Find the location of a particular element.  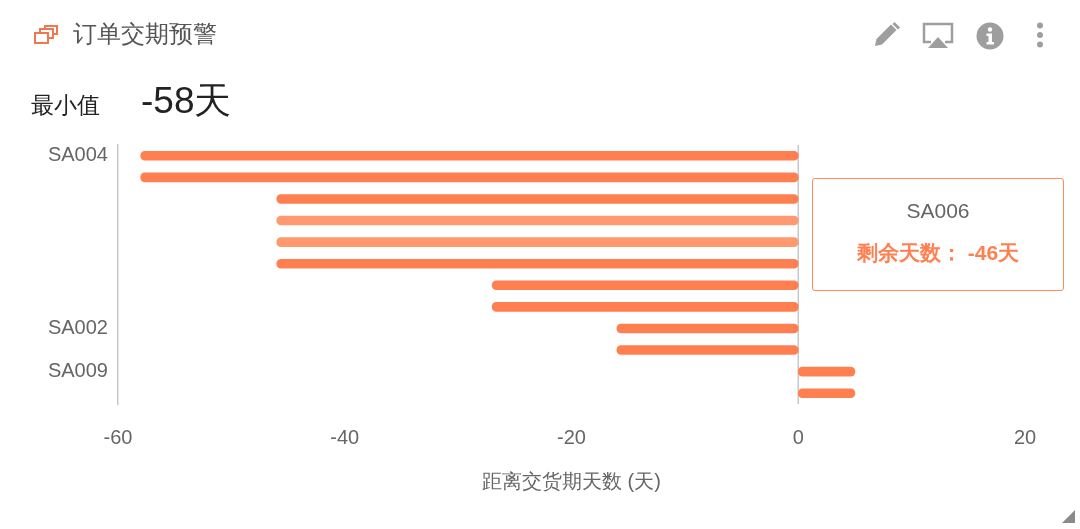

annotation: 剩余天数： -46天 is located at coordinates (938, 253).